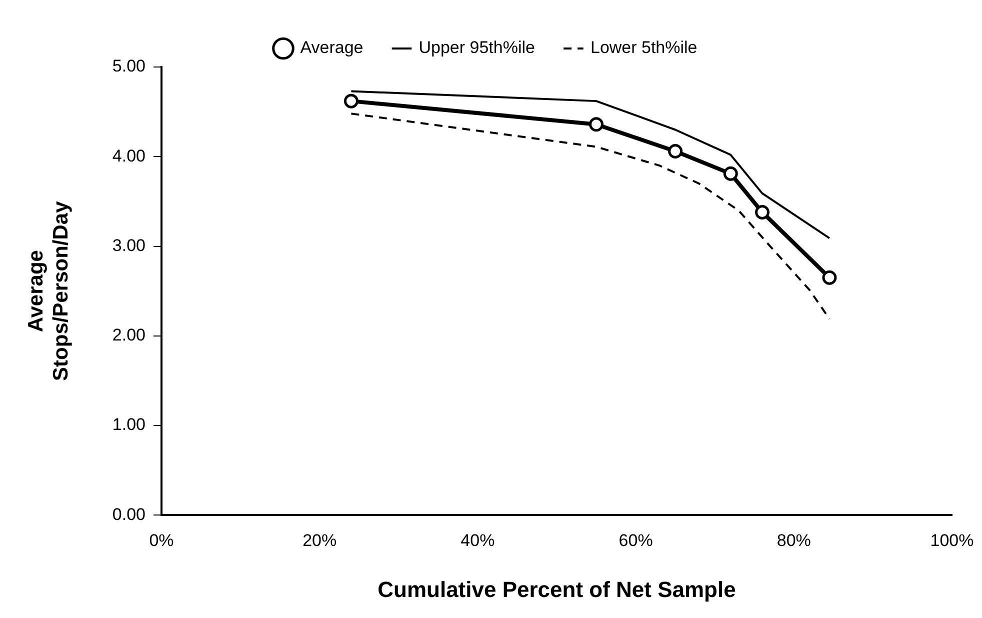  I want to click on x-axis-title: Cumulative Percent of Net Sample, so click(557, 589).